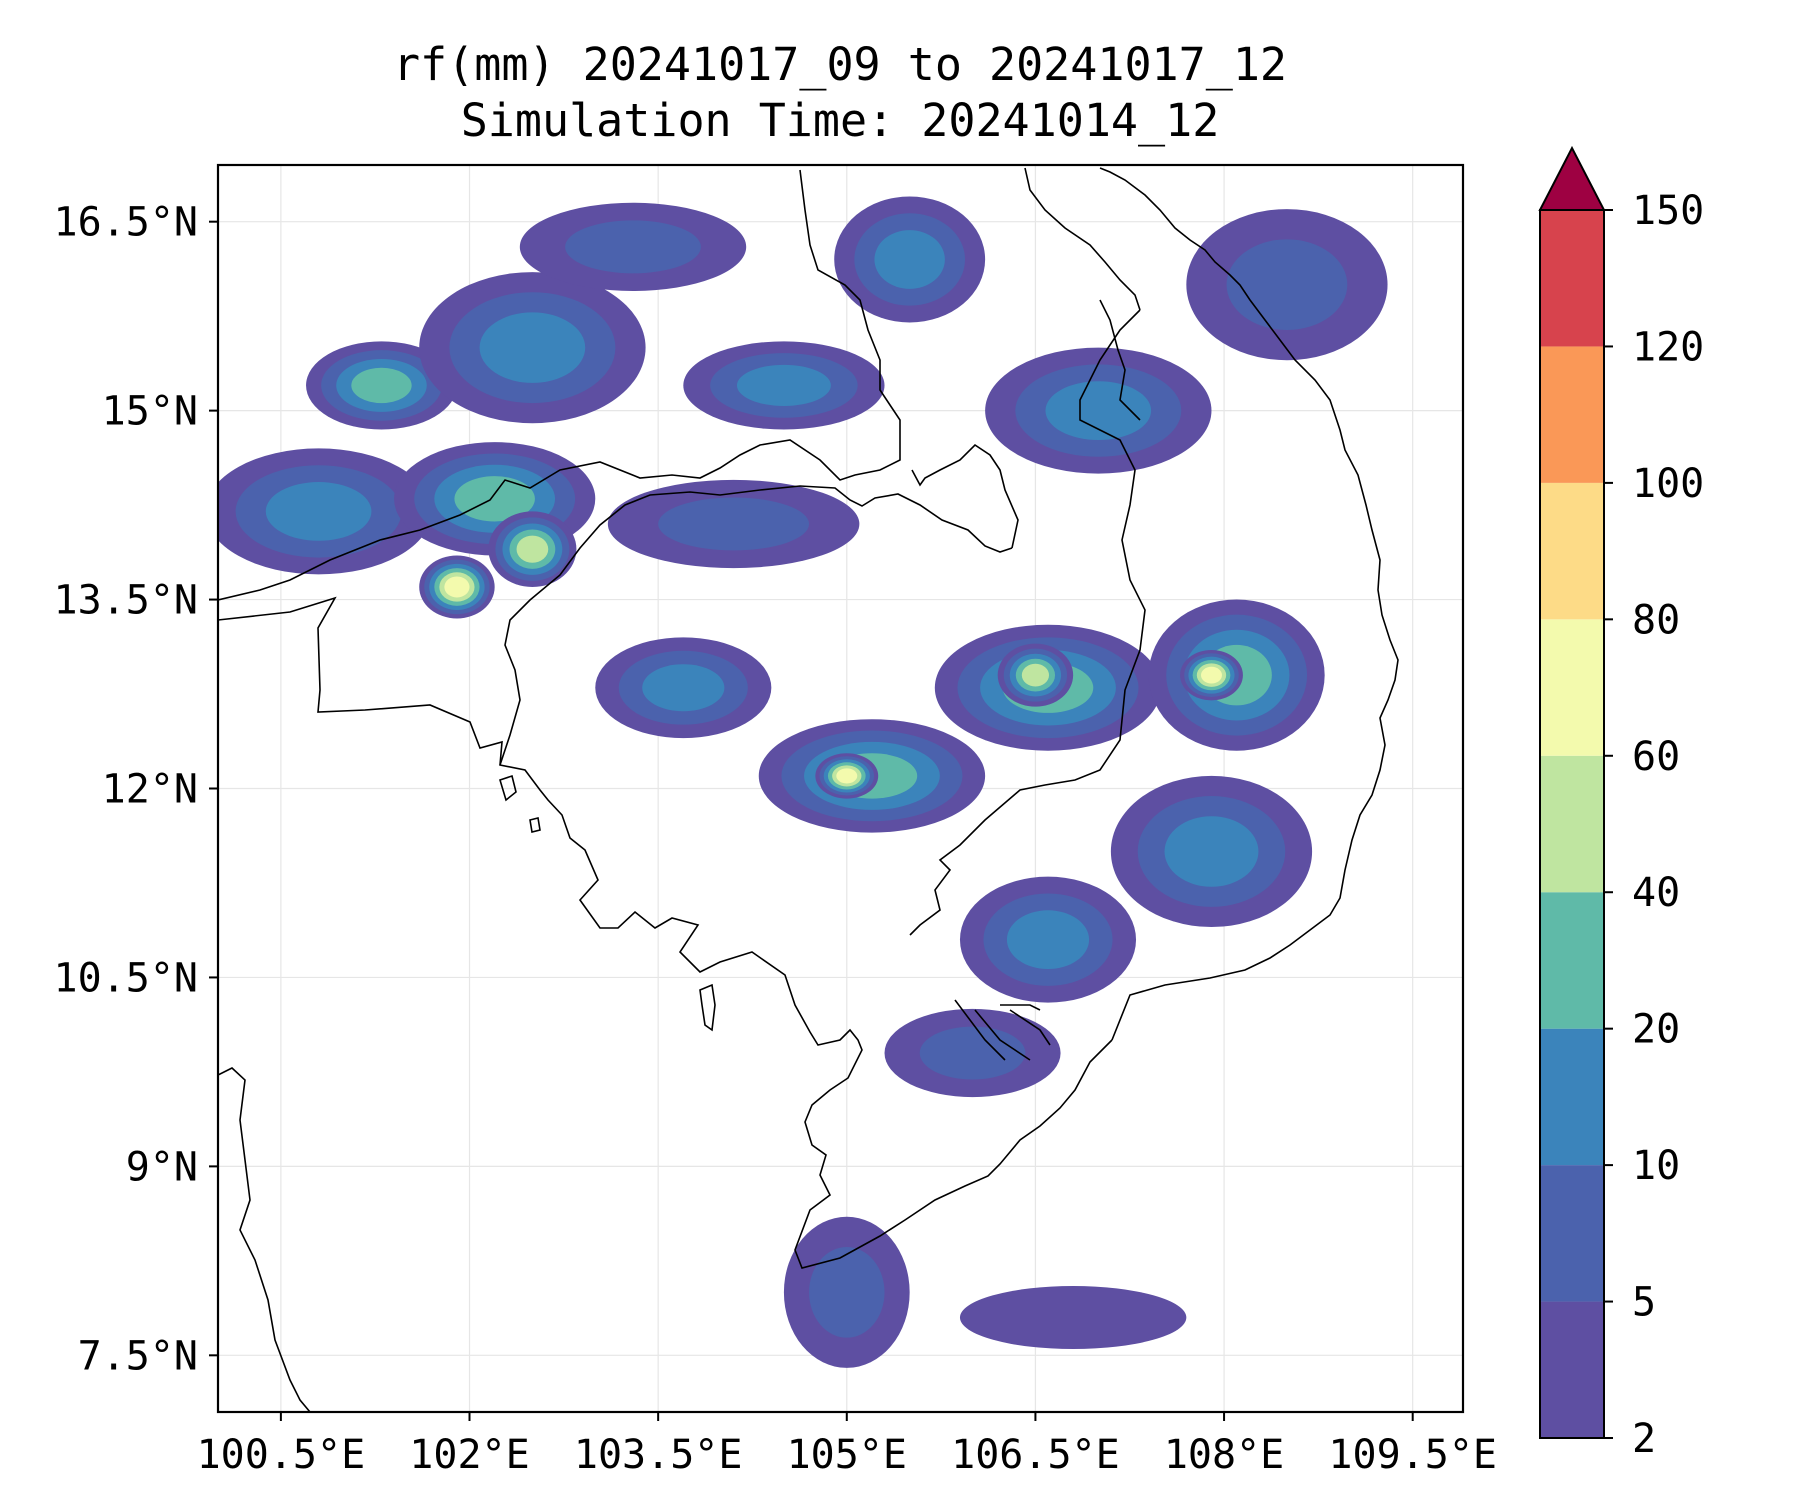 The height and width of the screenshot is (1500, 1800). I want to click on y-tick-label-1: 15°N, so click(150, 412).